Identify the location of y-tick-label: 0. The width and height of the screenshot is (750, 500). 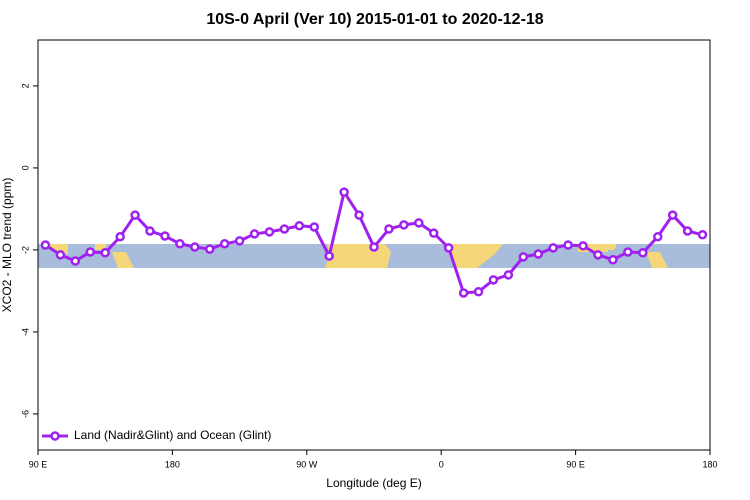
(25, 167).